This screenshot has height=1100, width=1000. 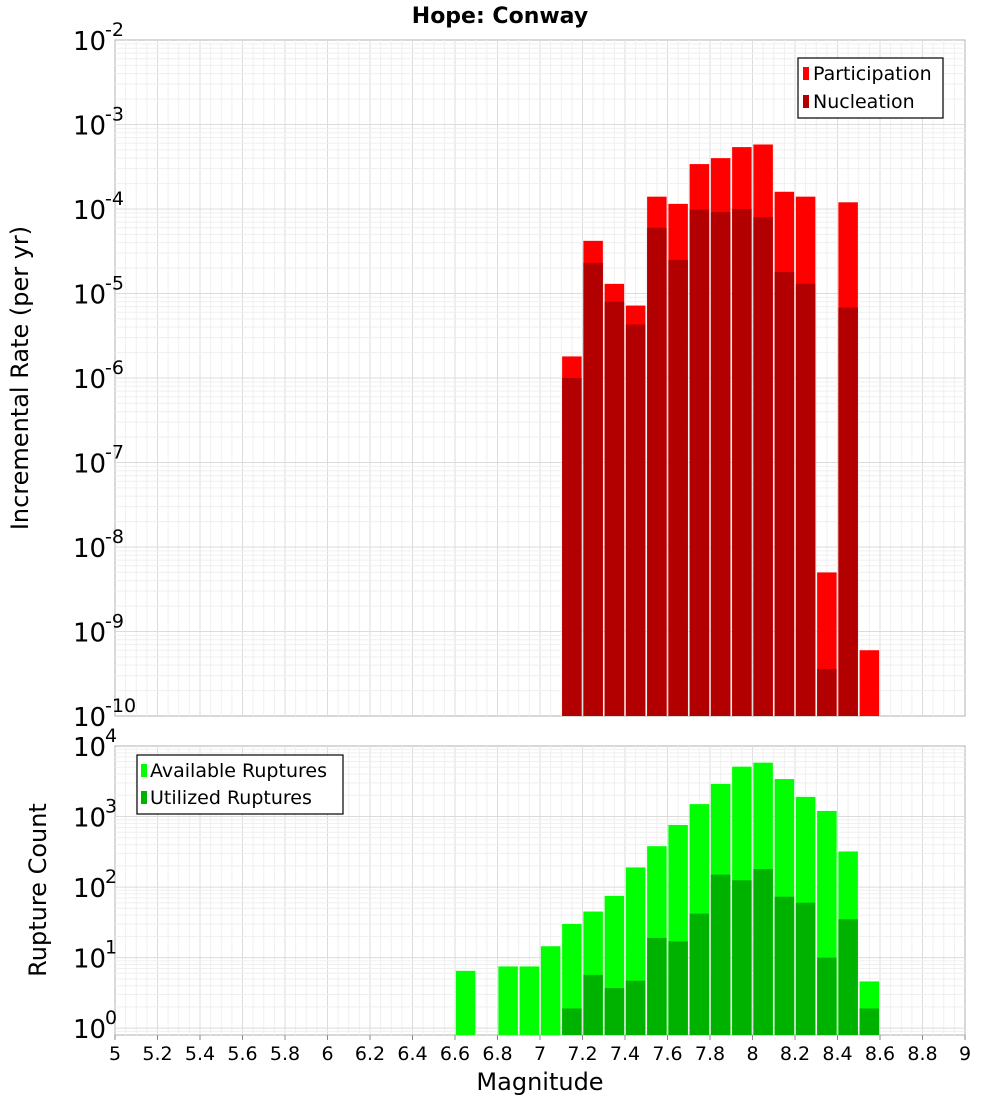 What do you see at coordinates (238, 771) in the screenshot?
I see `legend-label-available: Available Ruptures` at bounding box center [238, 771].